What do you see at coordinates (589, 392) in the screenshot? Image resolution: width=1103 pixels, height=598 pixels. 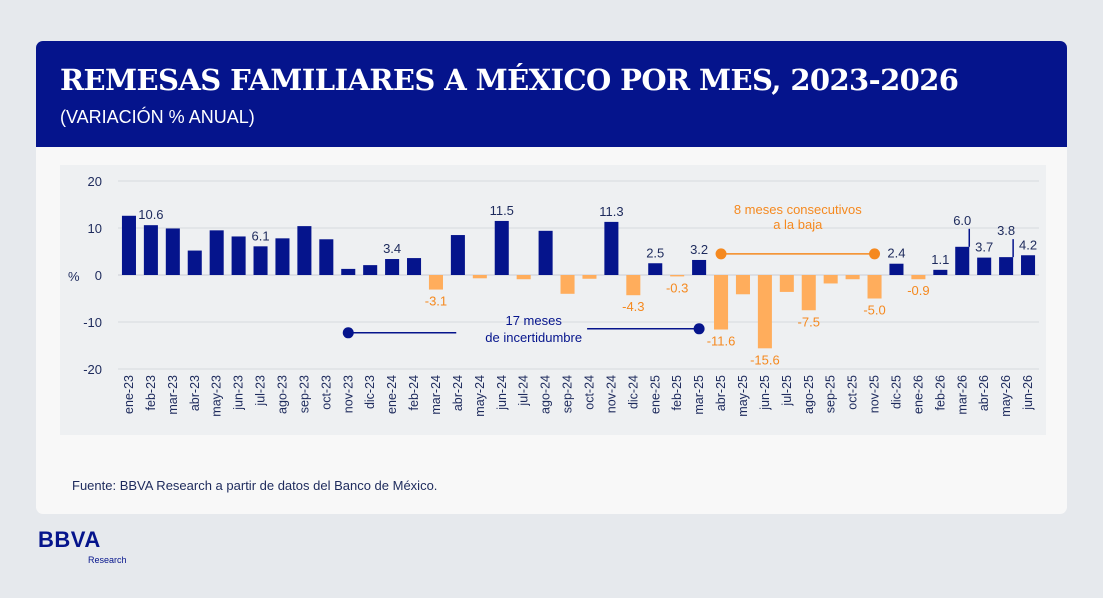 I see `x-tick-label: oct-24` at bounding box center [589, 392].